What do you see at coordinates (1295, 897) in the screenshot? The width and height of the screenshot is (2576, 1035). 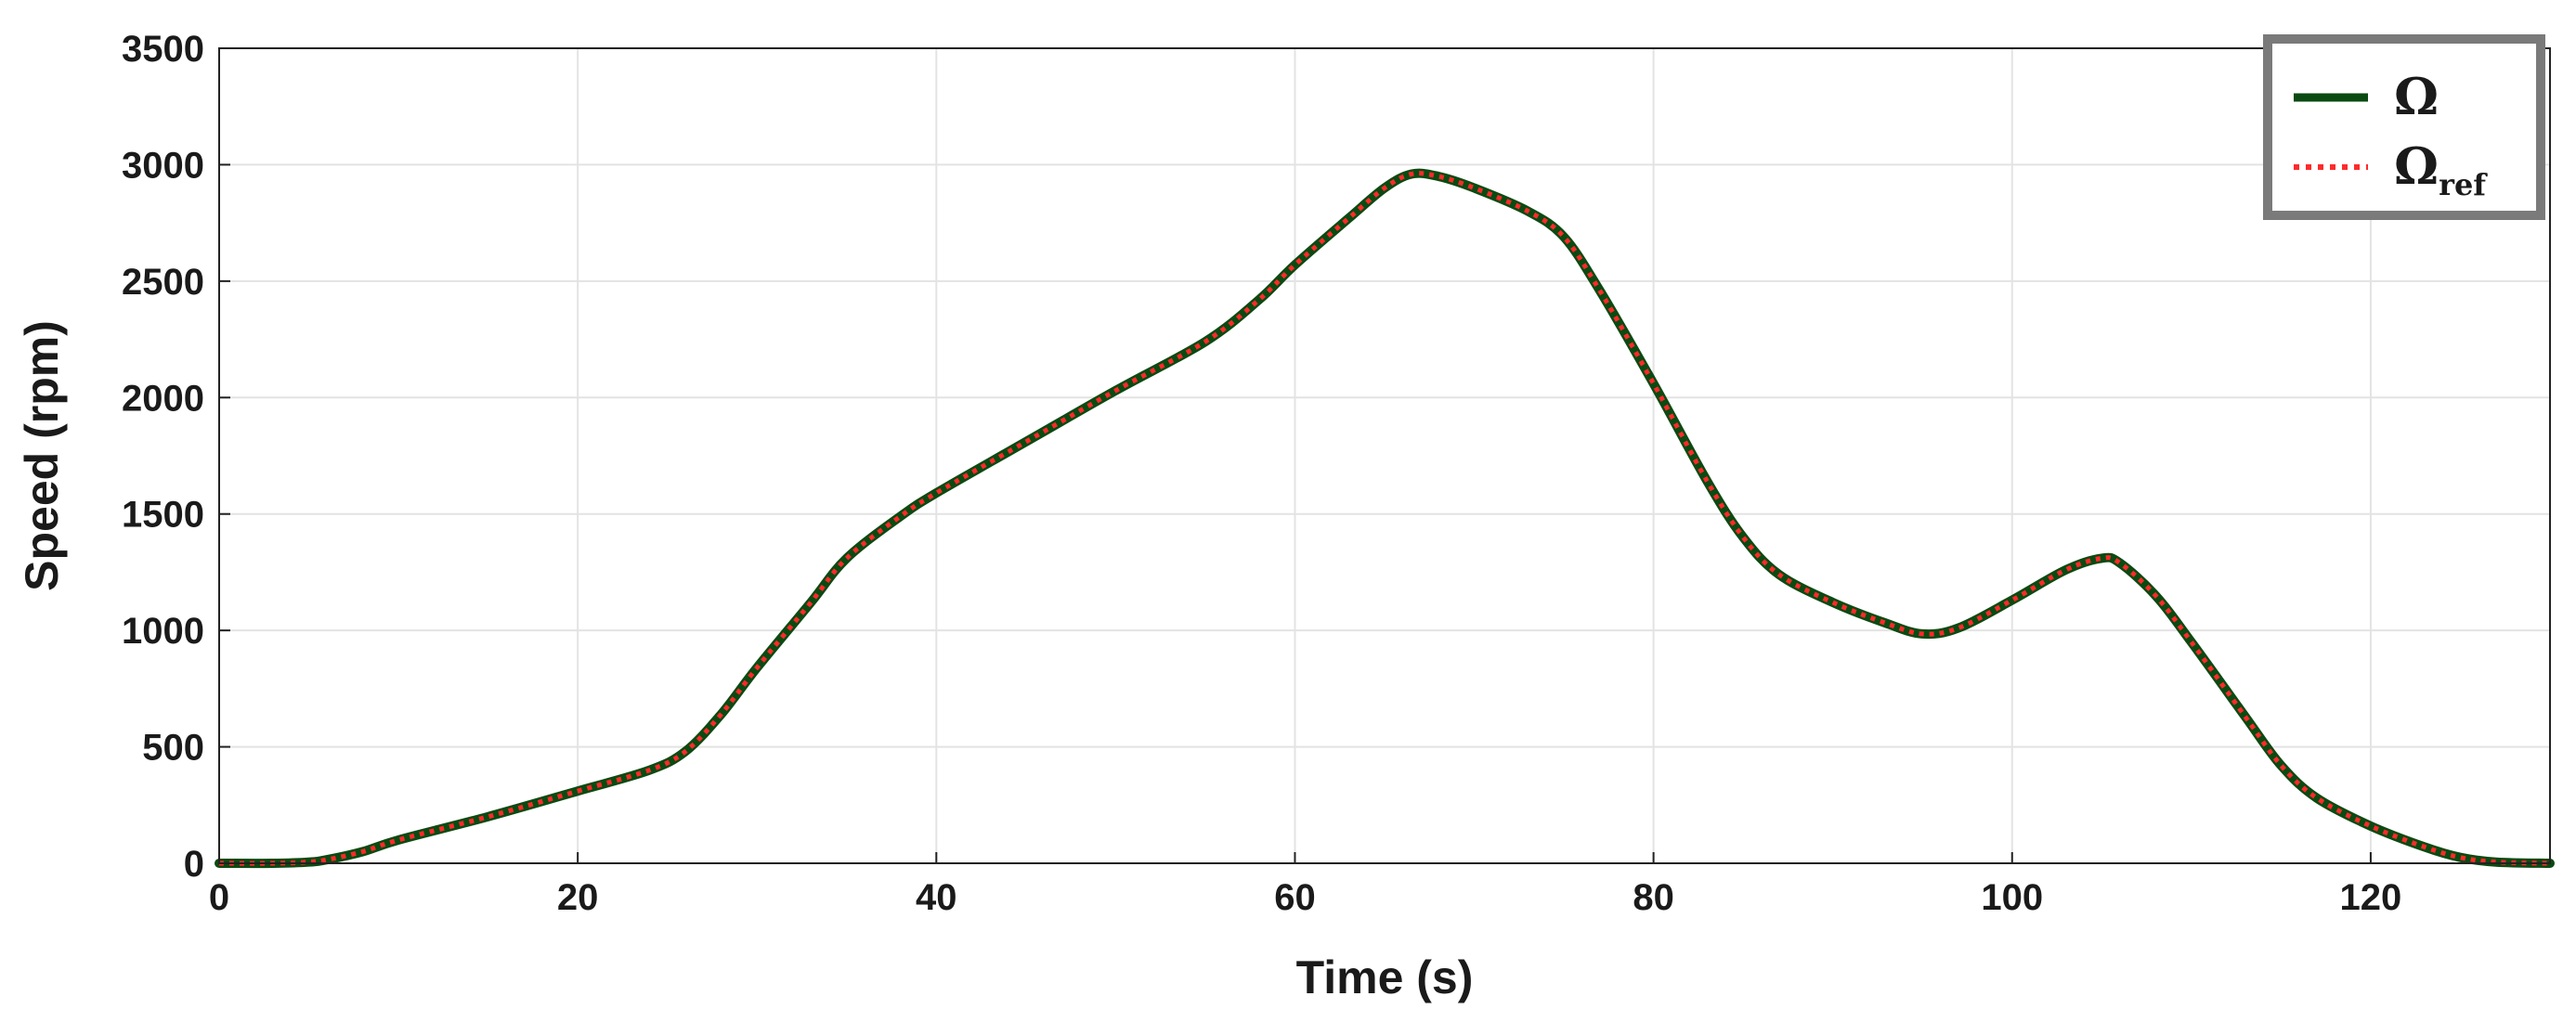 I see `x-tick-label: 60` at bounding box center [1295, 897].